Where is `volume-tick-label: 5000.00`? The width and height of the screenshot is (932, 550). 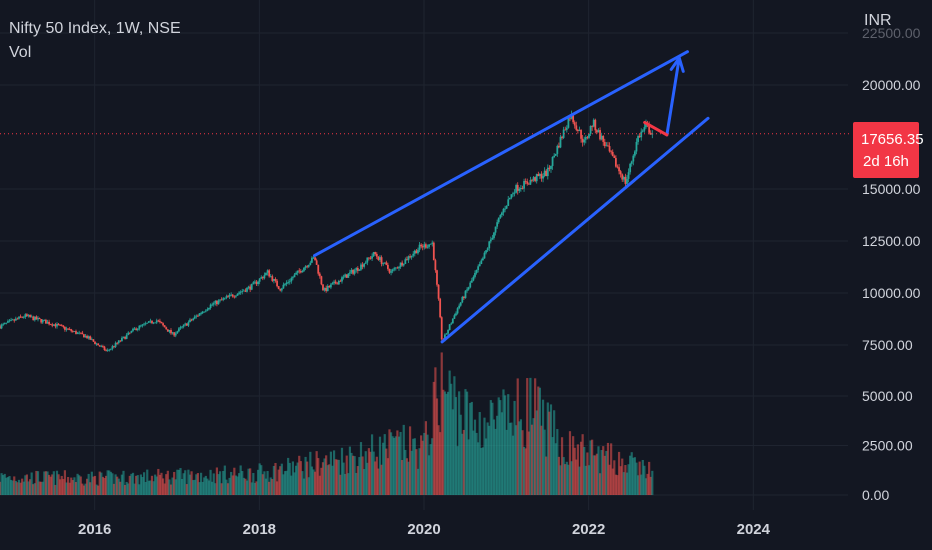 volume-tick-label: 5000.00 is located at coordinates (887, 396).